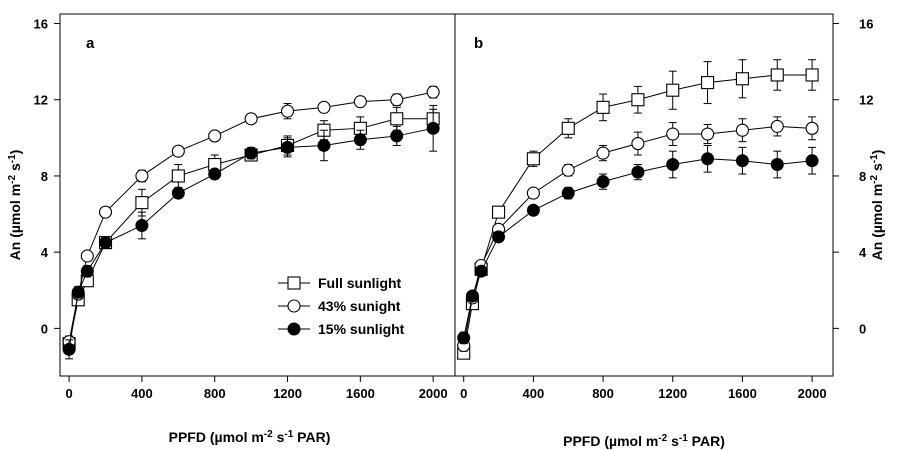 This screenshot has height=450, width=899. I want to click on y-tick-label: 0, so click(862, 328).